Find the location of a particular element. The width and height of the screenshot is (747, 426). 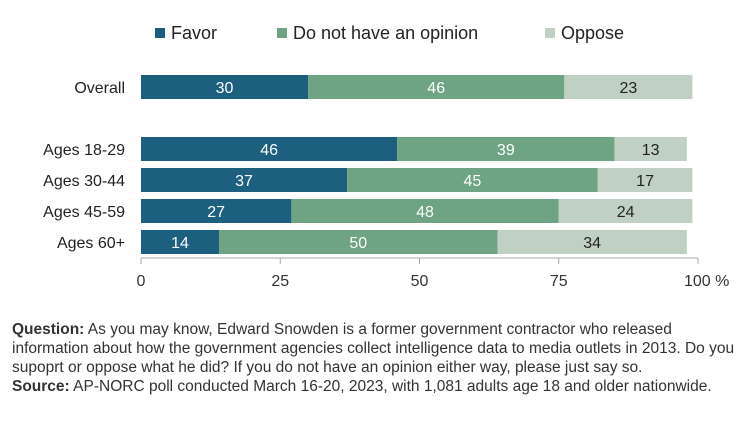

legend: Favor Do not have an opinion Oppose is located at coordinates (373, 33).